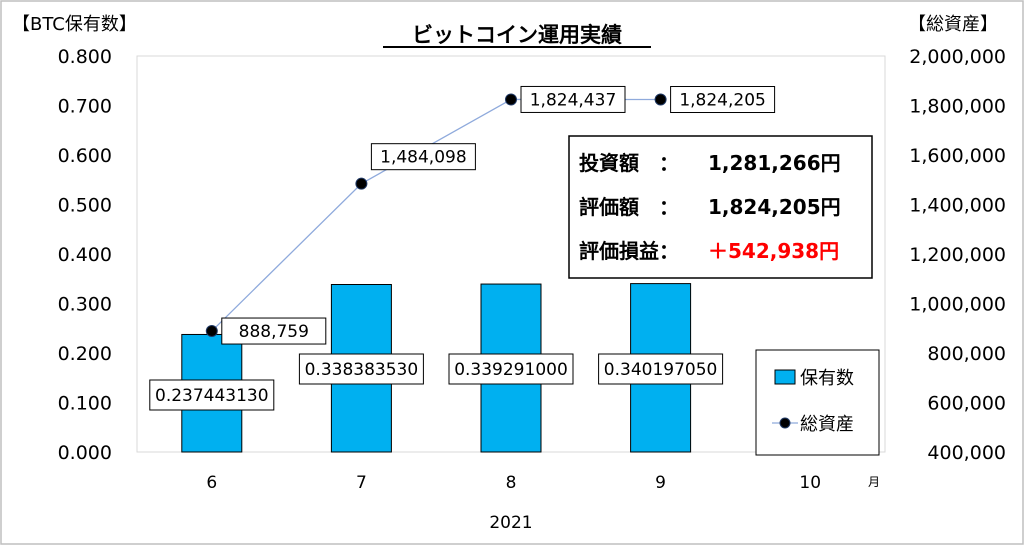 The width and height of the screenshot is (1024, 545). Describe the element at coordinates (785, 377) in the screenshot. I see `legend-bar-swatch` at that location.